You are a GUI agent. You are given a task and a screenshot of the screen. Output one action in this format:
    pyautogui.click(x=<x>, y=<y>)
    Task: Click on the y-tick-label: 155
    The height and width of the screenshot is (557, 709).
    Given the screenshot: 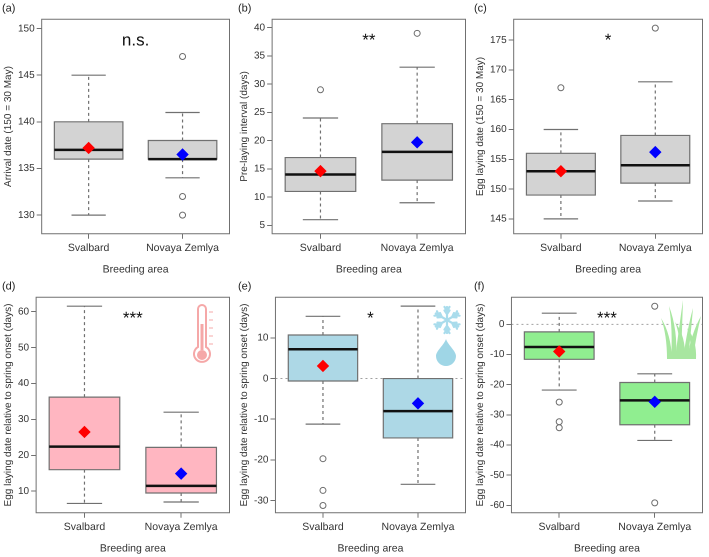 What is the action you would take?
    pyautogui.click(x=499, y=160)
    